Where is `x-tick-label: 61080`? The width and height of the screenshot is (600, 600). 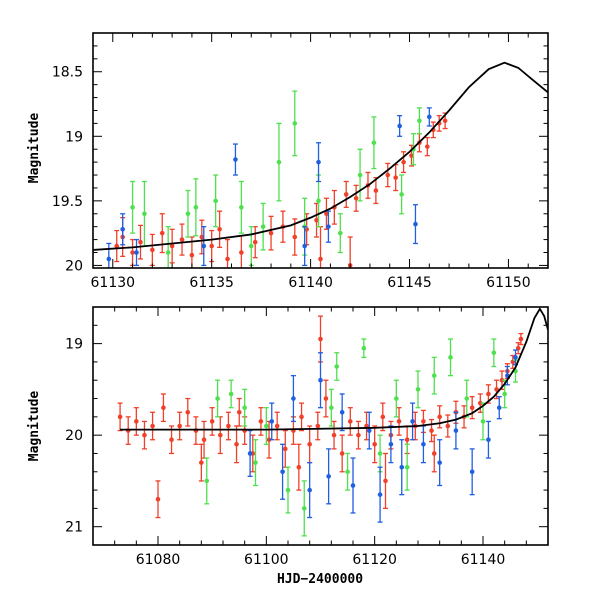
x-tick-label: 61080 is located at coordinates (158, 560).